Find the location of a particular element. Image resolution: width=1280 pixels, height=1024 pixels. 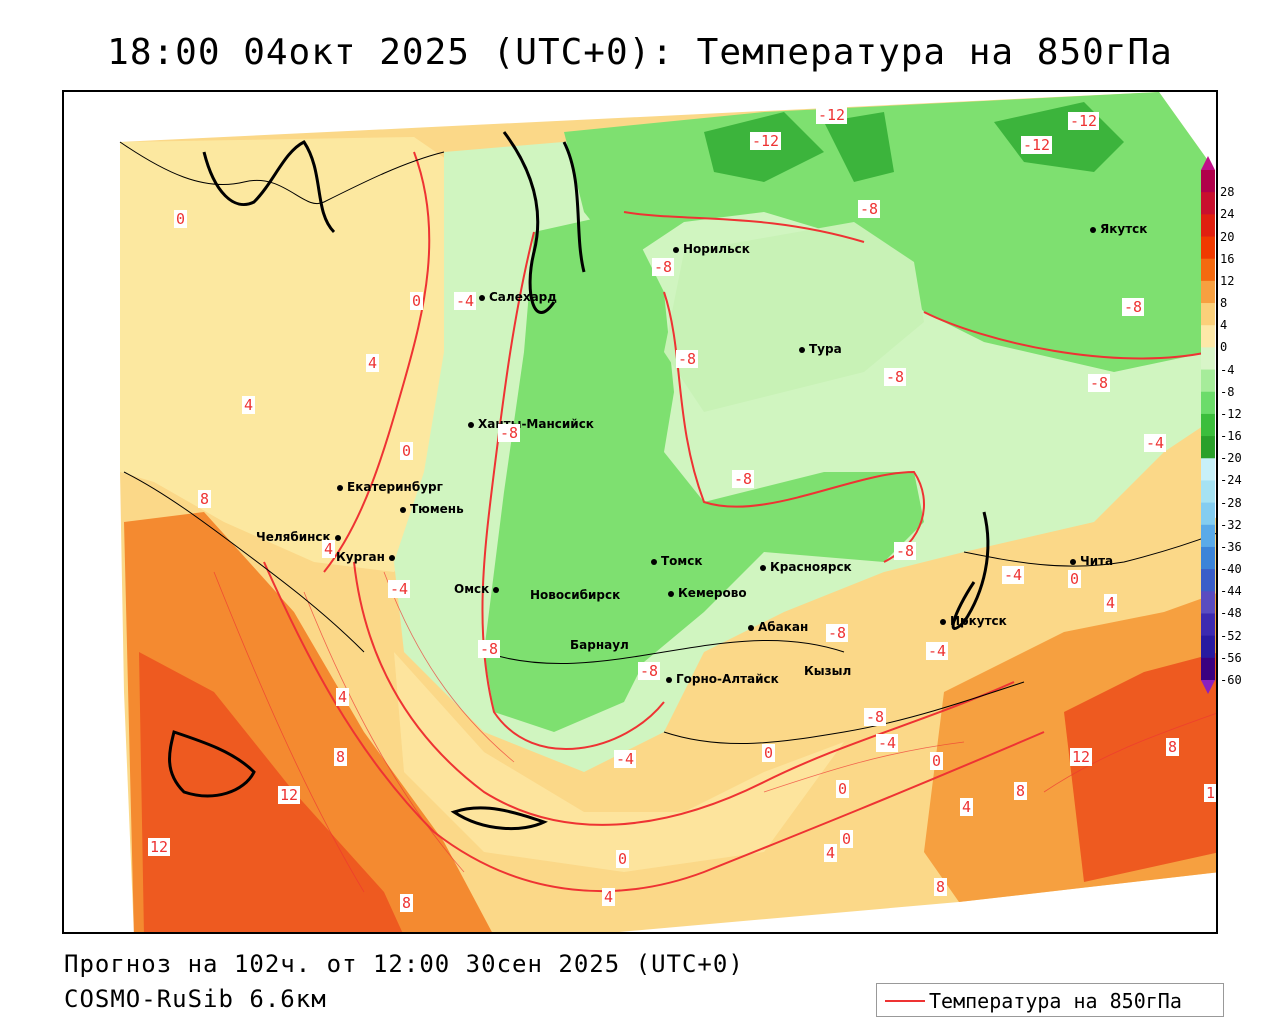

hot-core-south-east is located at coordinates (1140, 767).